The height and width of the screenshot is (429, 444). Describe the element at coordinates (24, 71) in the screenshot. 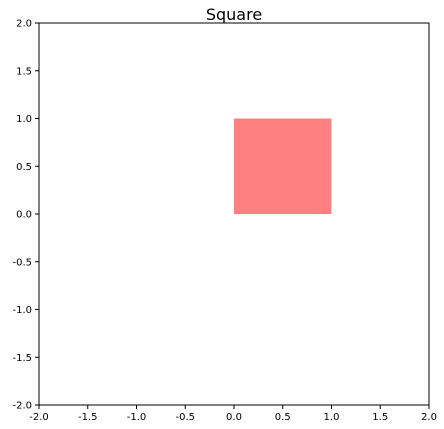

I see `y-tick-label: 1.5` at that location.